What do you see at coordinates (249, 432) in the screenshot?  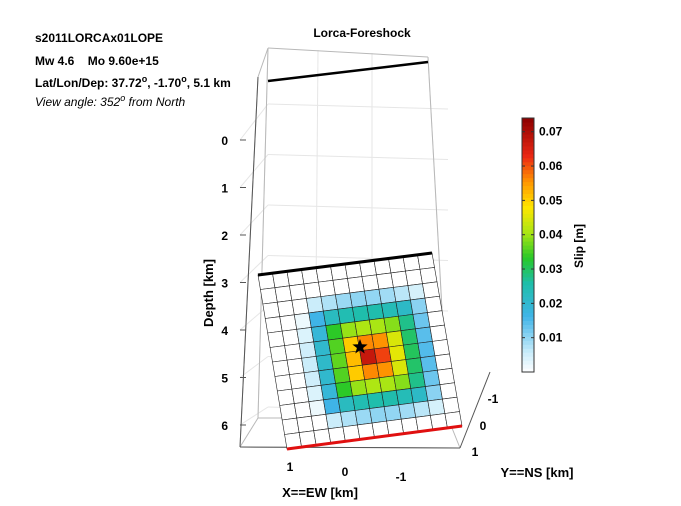 I see `axes-box-edge` at bounding box center [249, 432].